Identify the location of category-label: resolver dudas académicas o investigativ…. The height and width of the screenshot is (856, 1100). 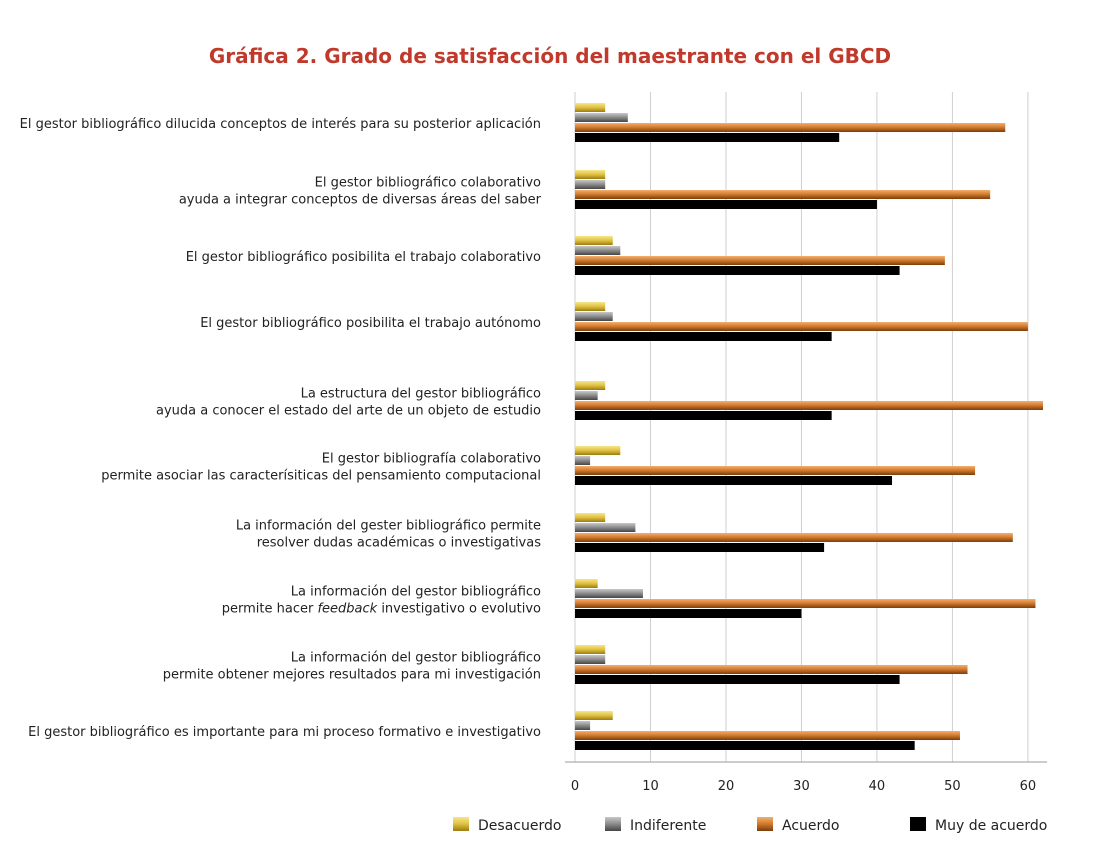
(399, 543).